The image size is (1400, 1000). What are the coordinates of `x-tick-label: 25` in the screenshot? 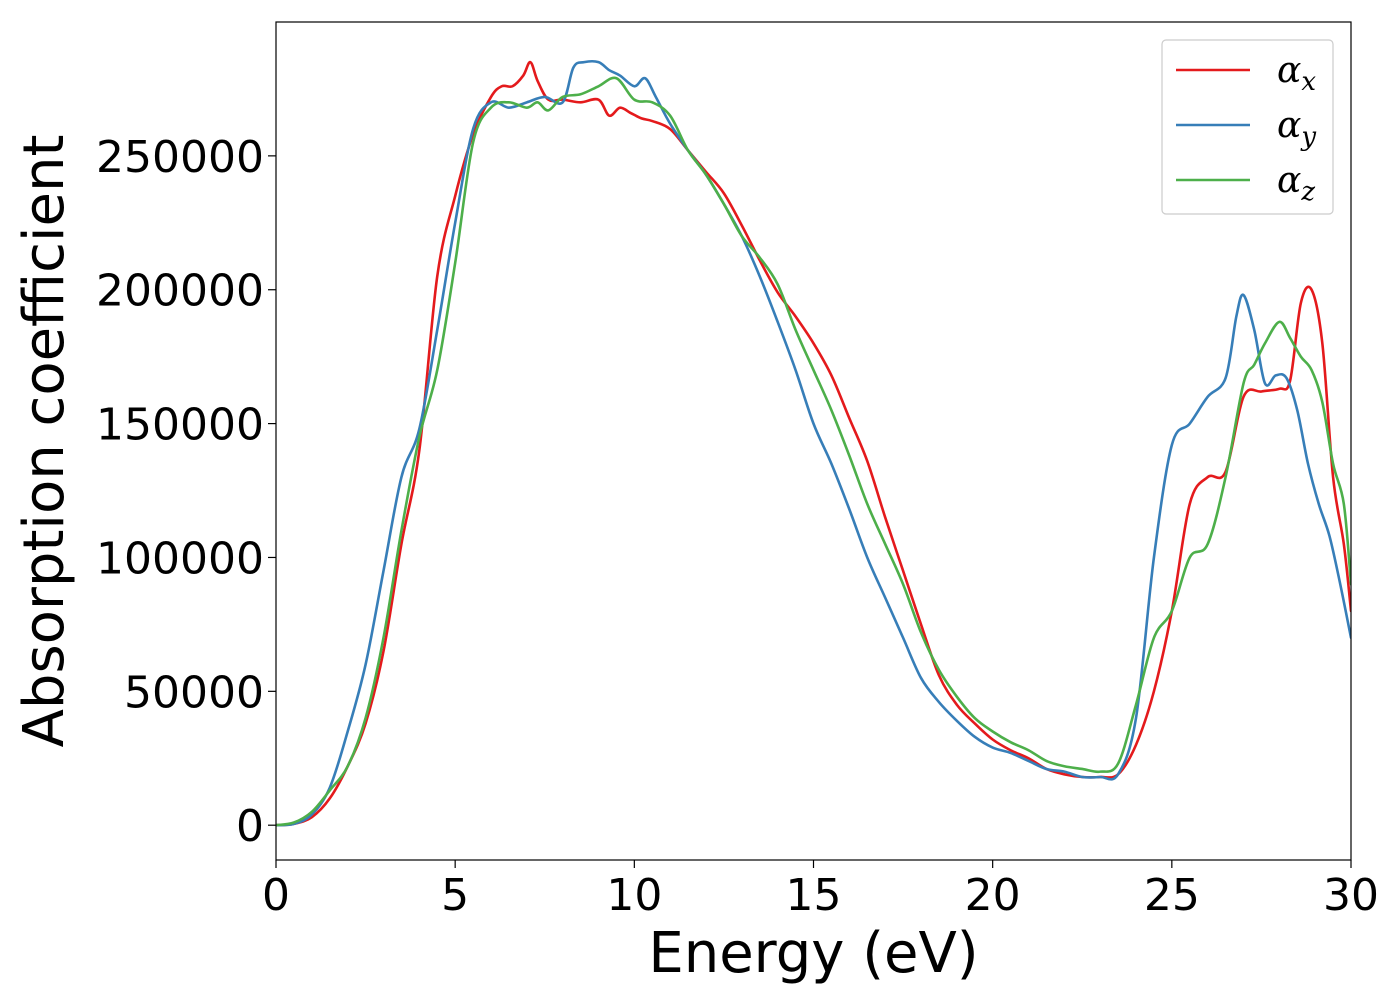 It's located at (1172, 895).